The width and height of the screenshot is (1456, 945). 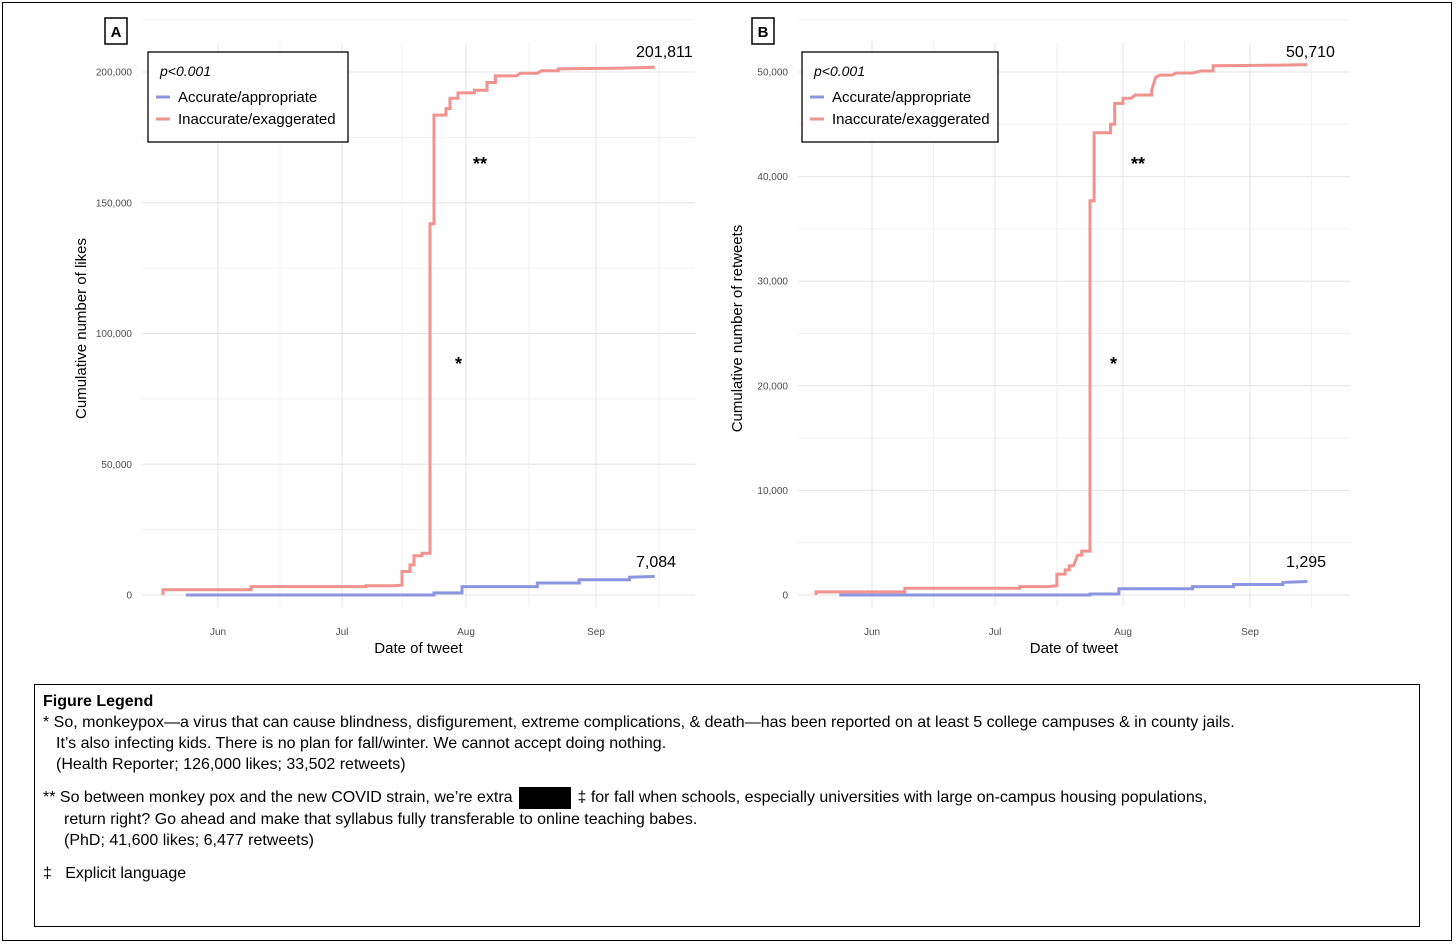 What do you see at coordinates (737, 329) in the screenshot?
I see `y-axis-title: Cumulative number of retweets` at bounding box center [737, 329].